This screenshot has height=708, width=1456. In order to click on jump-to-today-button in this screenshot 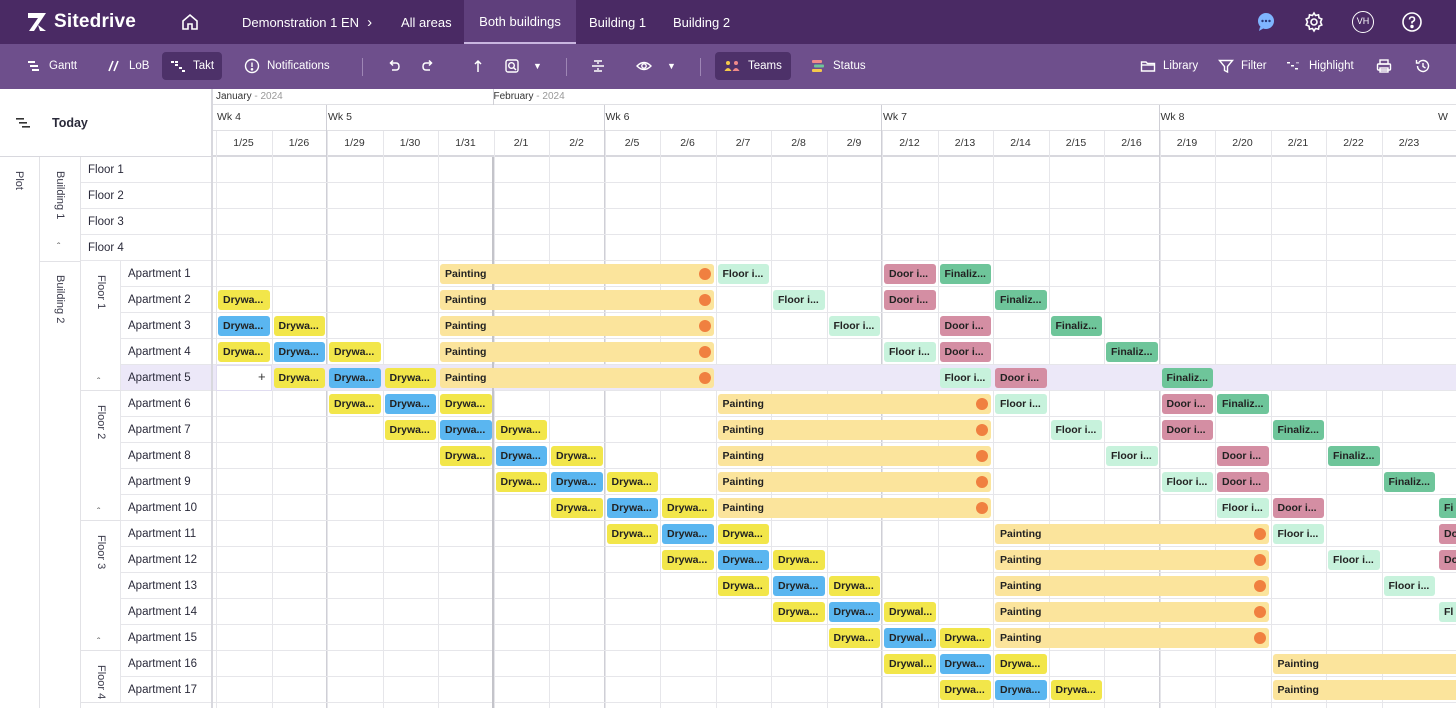, I will do `click(478, 66)`.